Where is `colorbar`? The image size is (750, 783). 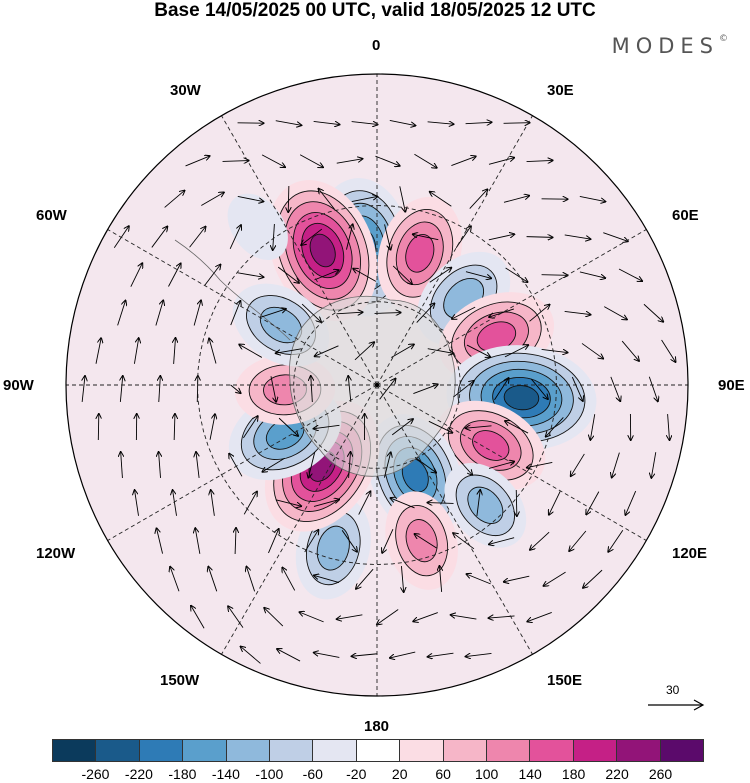
colorbar is located at coordinates (378, 750).